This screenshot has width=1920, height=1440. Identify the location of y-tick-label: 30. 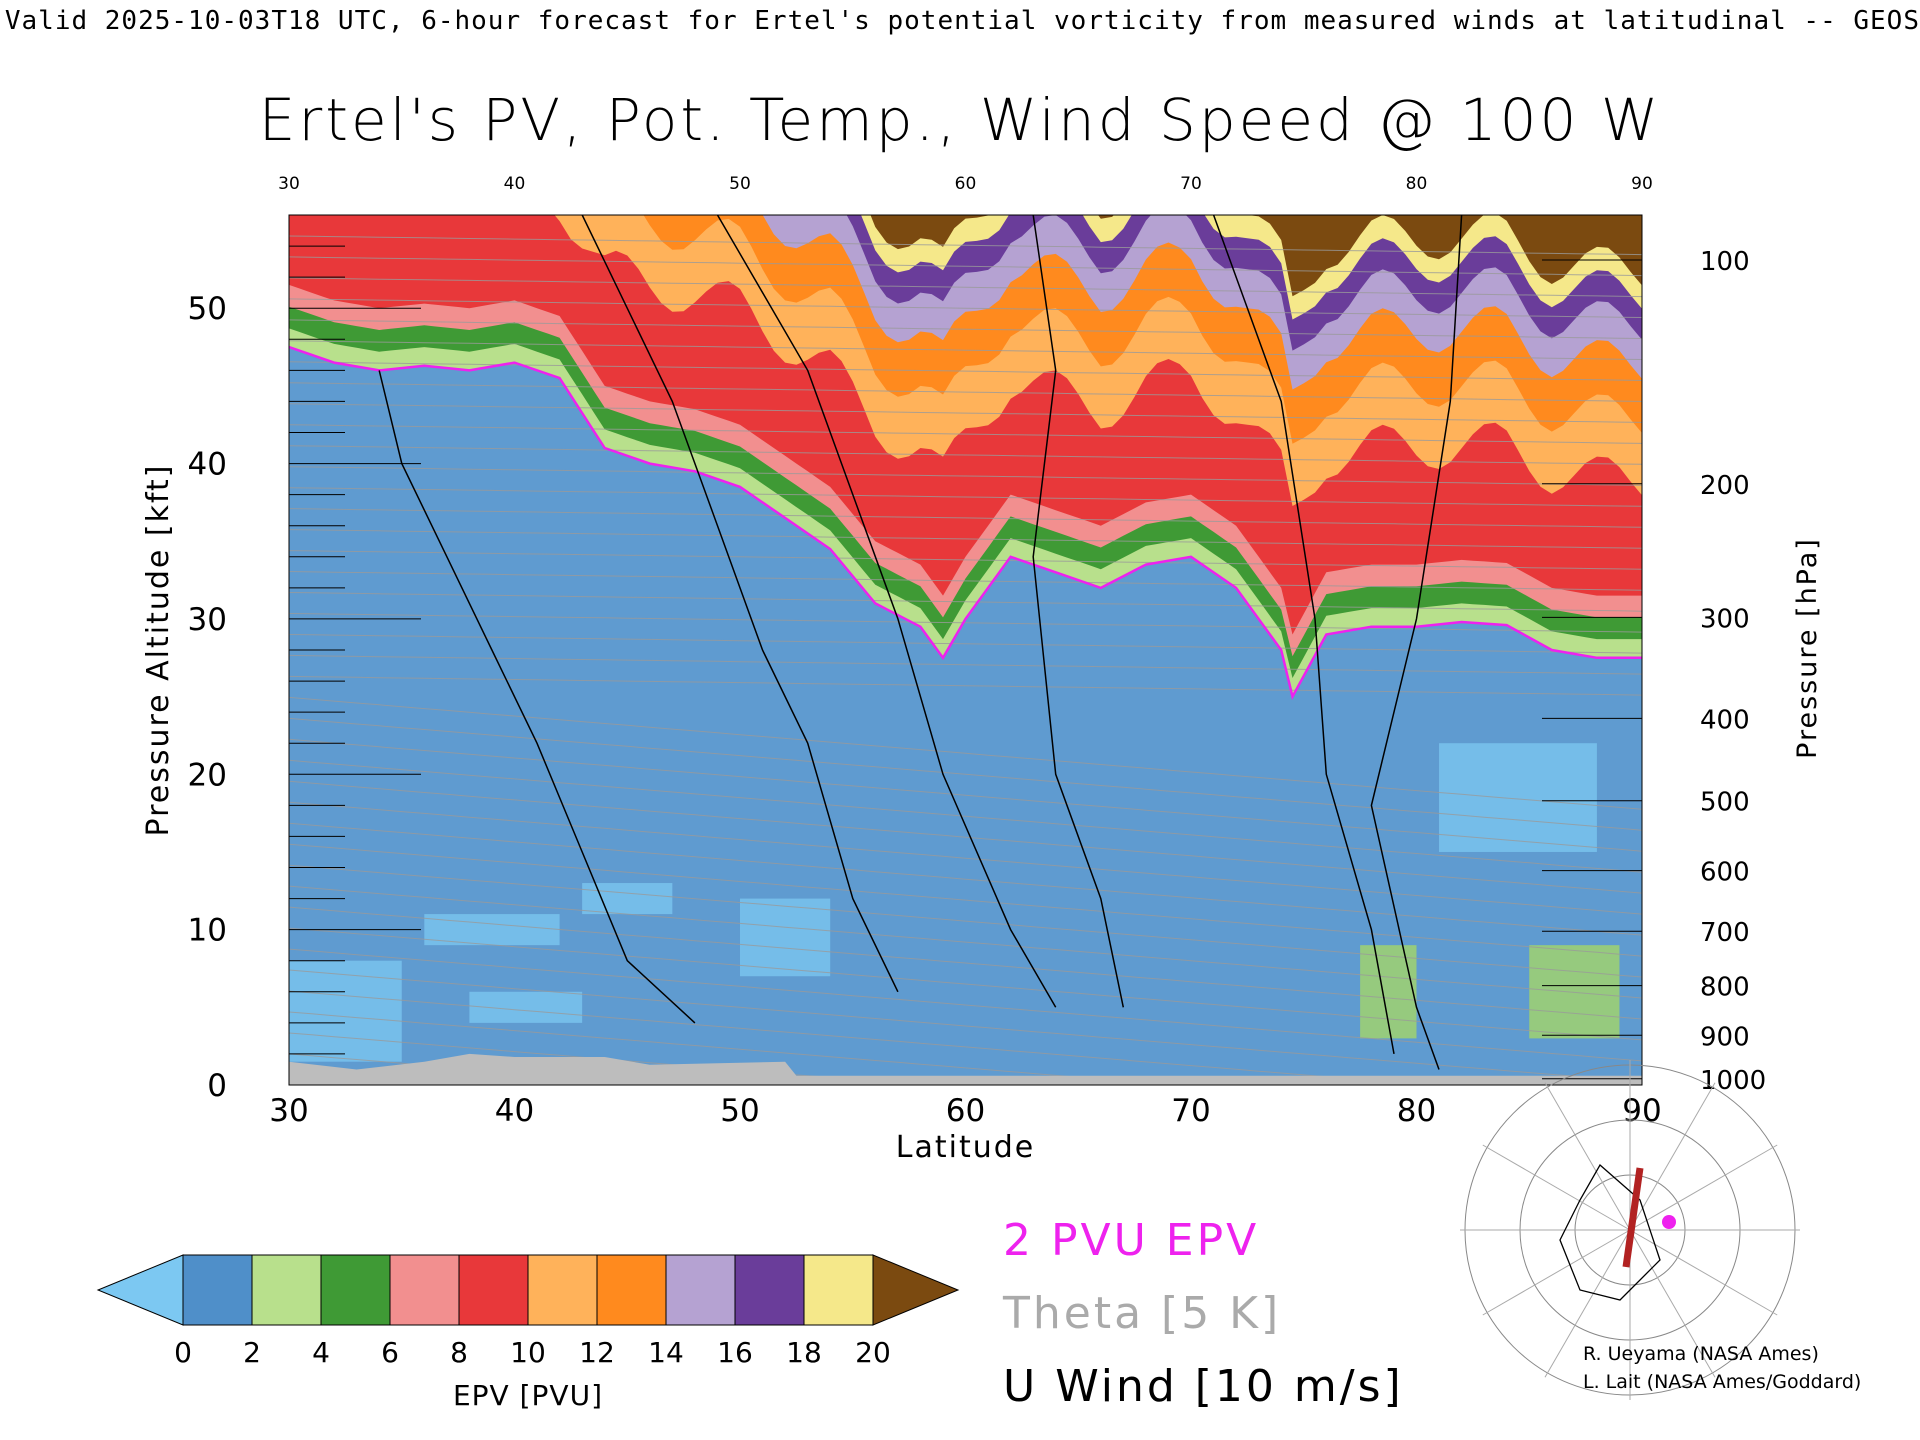
(207, 620).